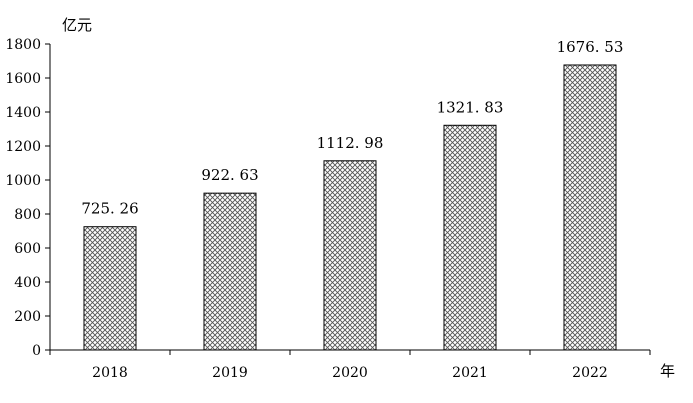 The width and height of the screenshot is (693, 403). What do you see at coordinates (590, 47) in the screenshot?
I see `data-label-2022: 1676. 53` at bounding box center [590, 47].